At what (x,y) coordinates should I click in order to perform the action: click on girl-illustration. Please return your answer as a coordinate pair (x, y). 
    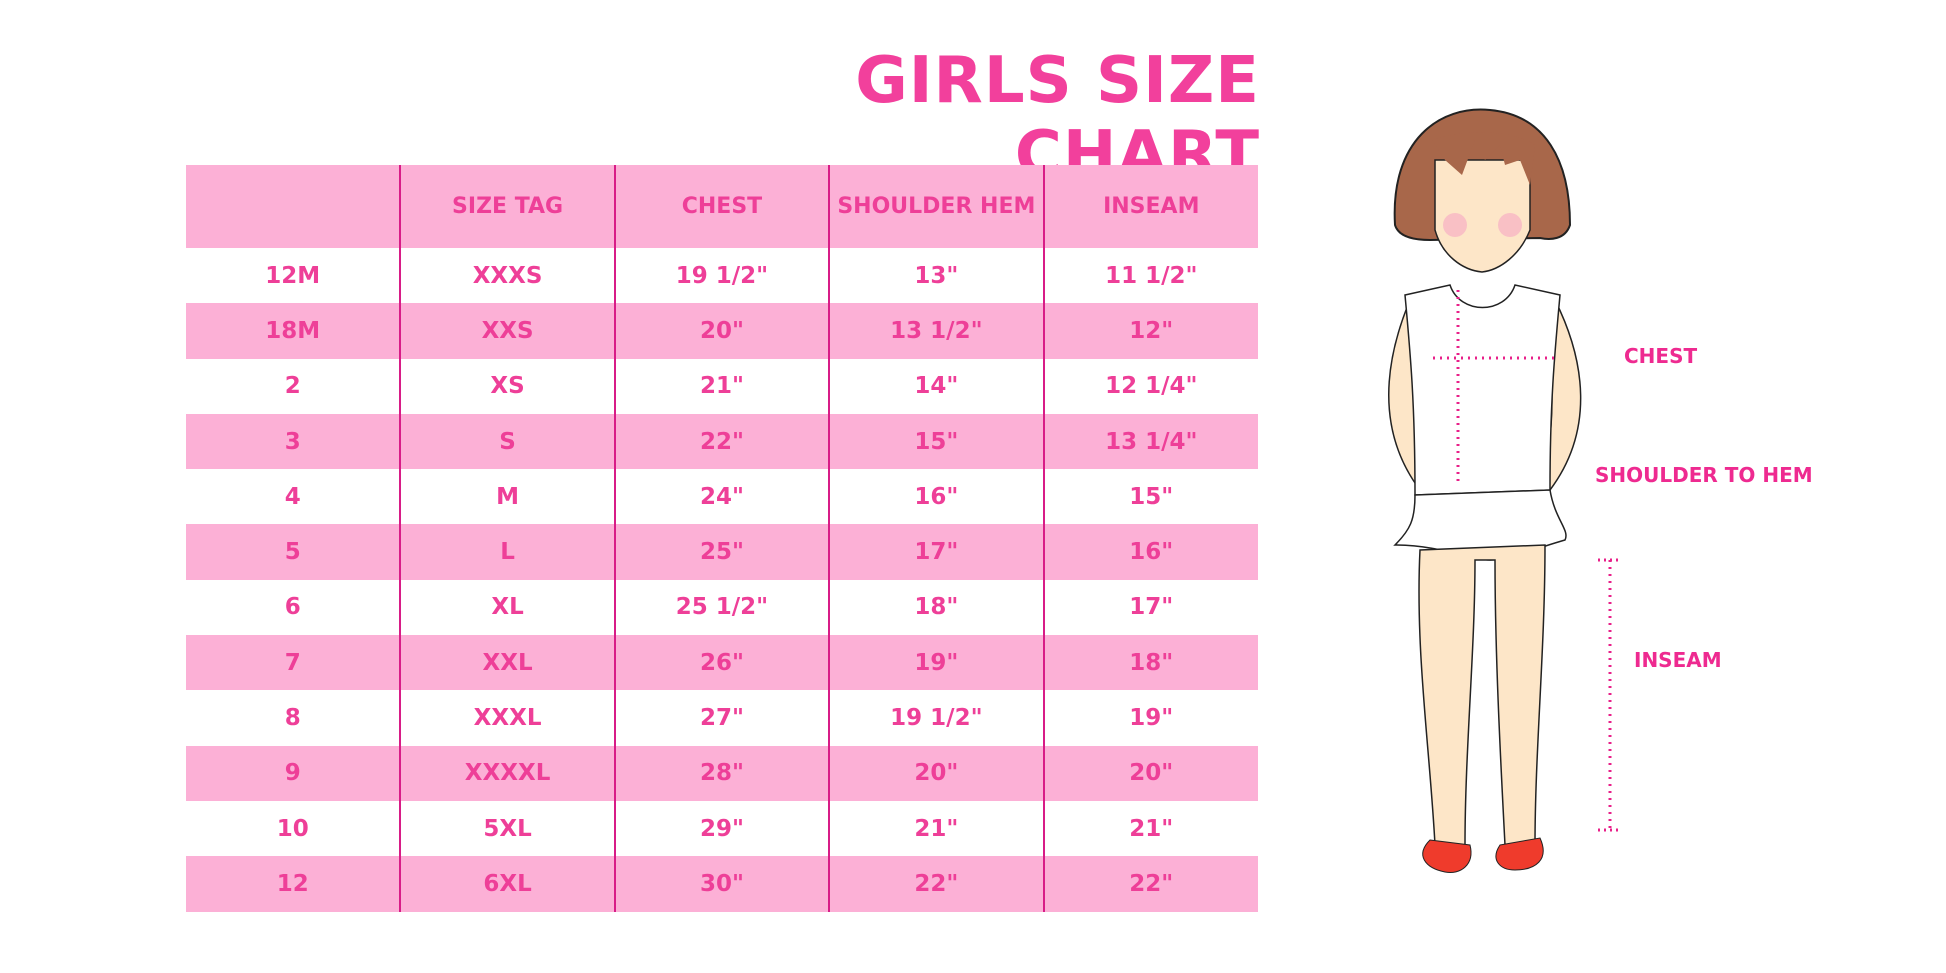
    Looking at the image, I should click on (1504, 491).